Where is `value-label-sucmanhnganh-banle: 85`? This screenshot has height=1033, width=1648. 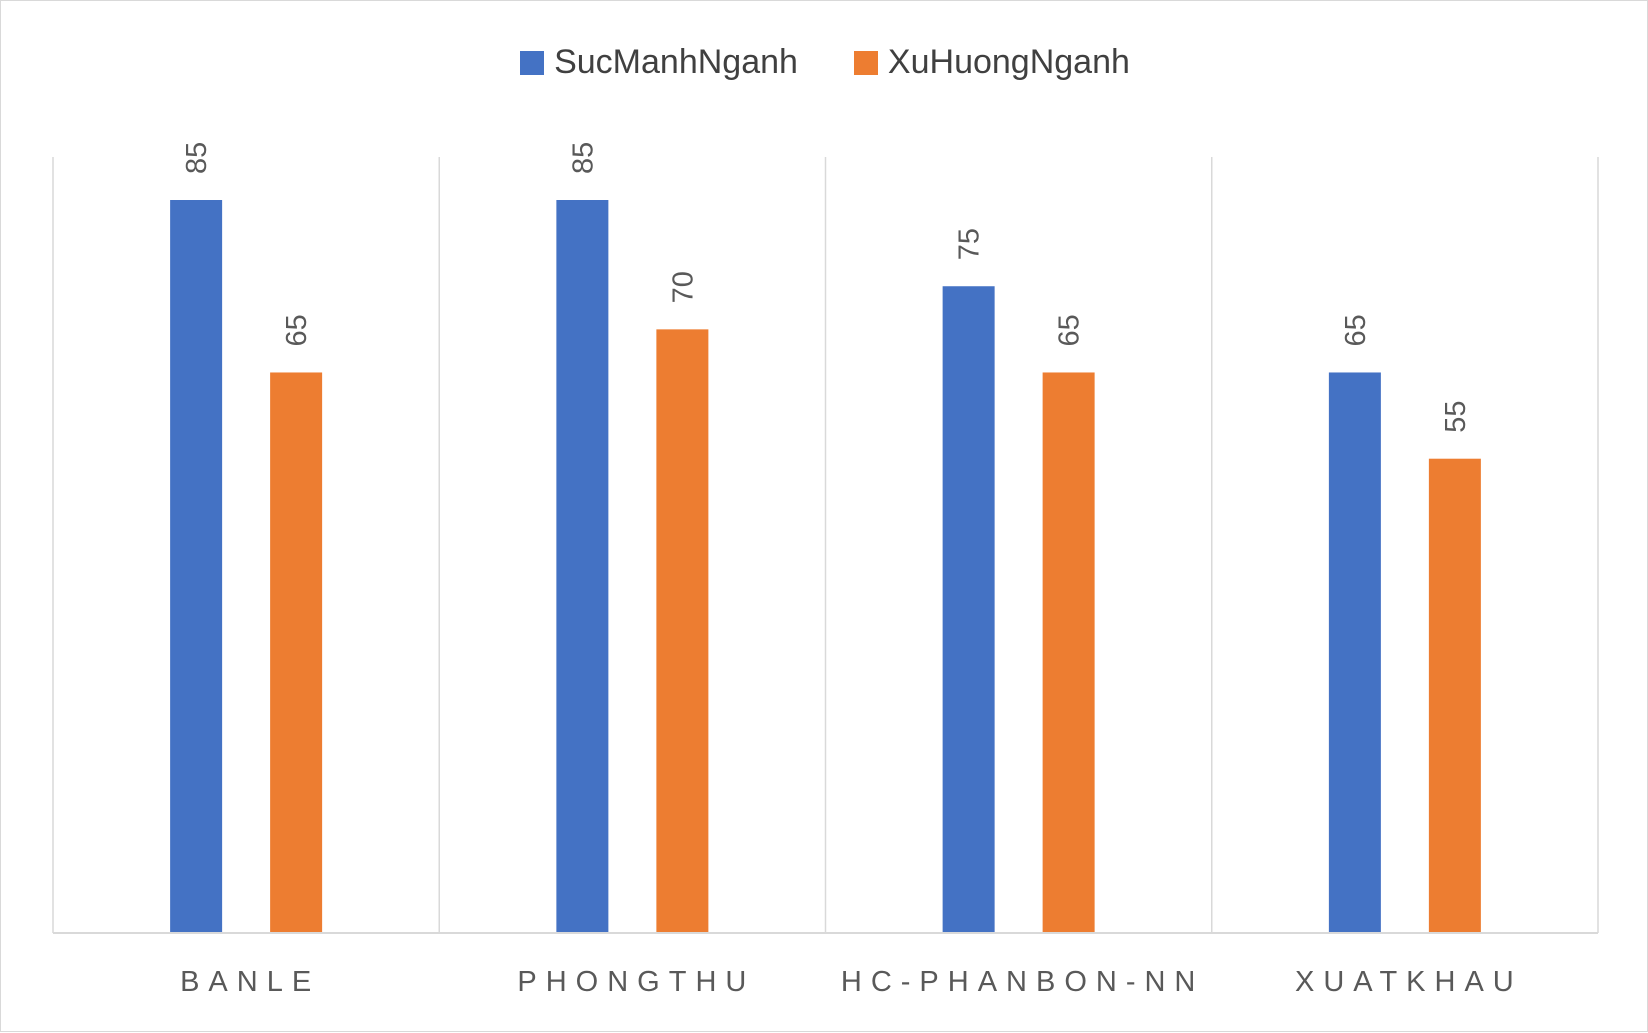 value-label-sucmanhnganh-banle: 85 is located at coordinates (197, 158).